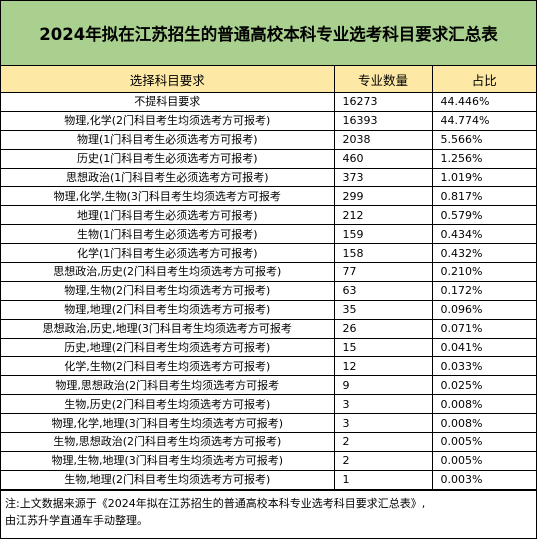 The width and height of the screenshot is (537, 539). What do you see at coordinates (168, 347) in the screenshot?
I see `cell-subject-requirement: 历史,地理(2门科目考生均须选考方可报考)` at bounding box center [168, 347].